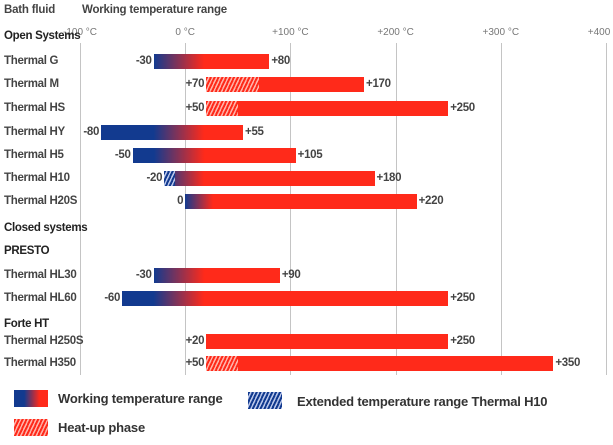  Describe the element at coordinates (30, 10) in the screenshot. I see `bath-fluid-header: Bath fluid` at that location.